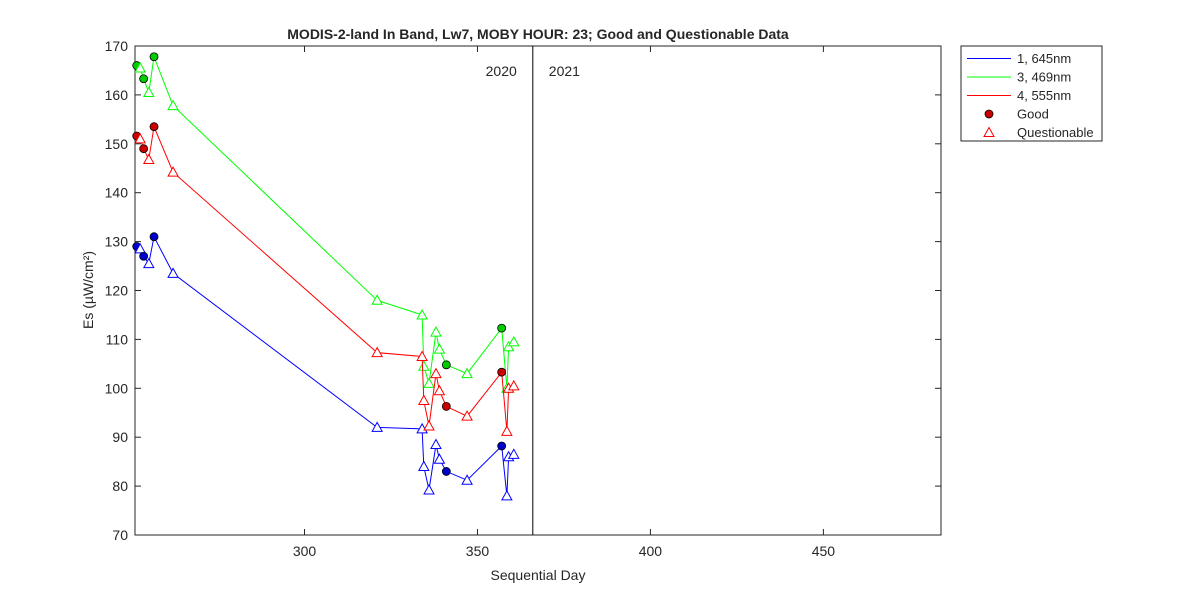  I want to click on y-tick-label: 80, so click(120, 486).